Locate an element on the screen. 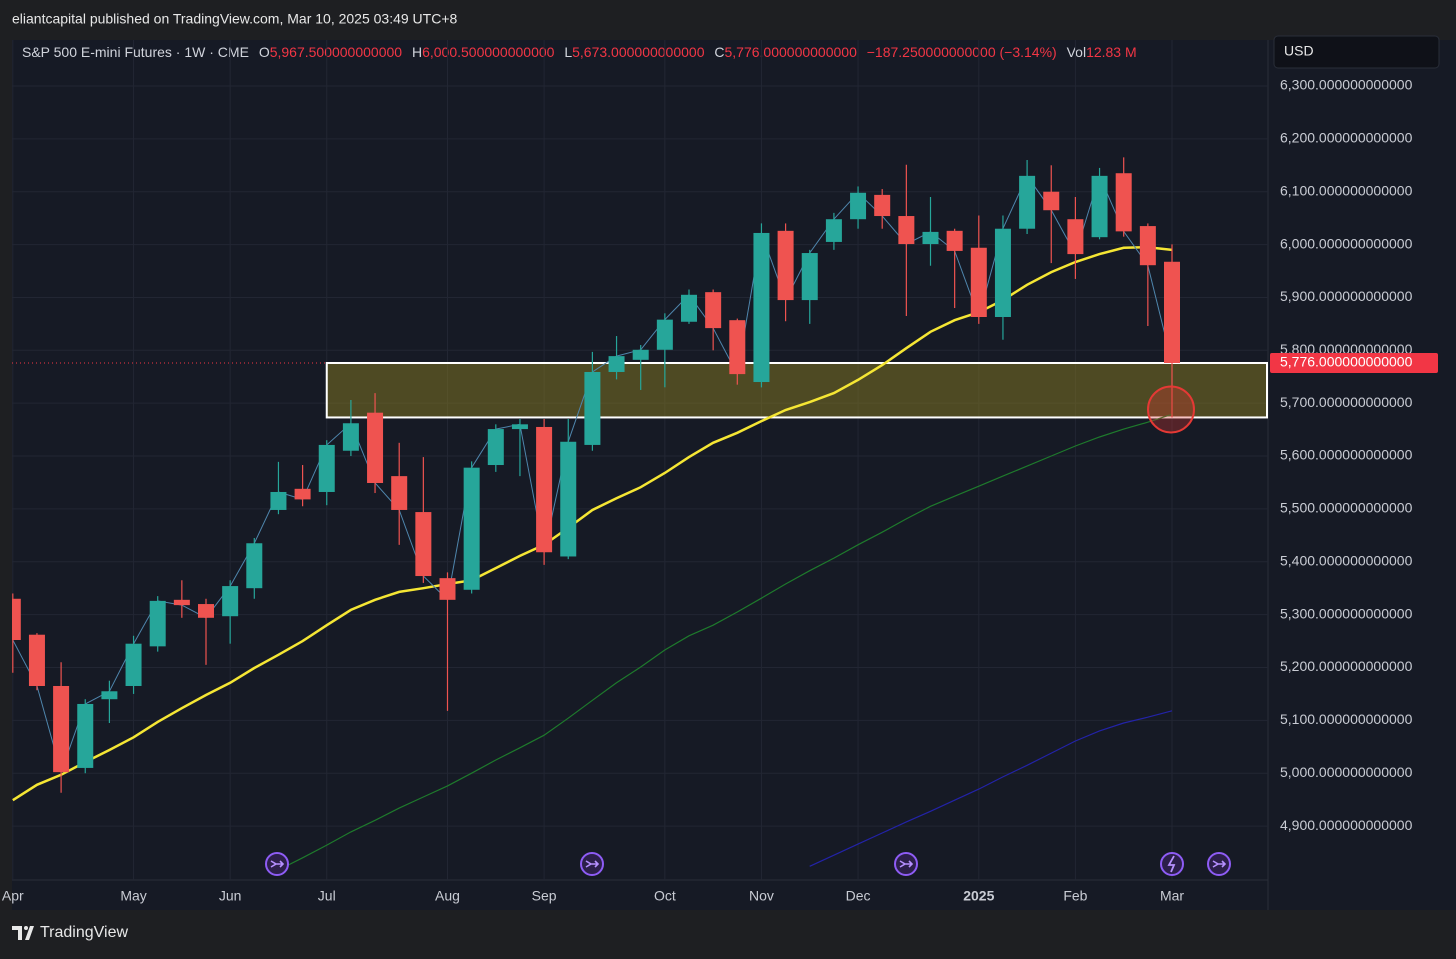 This screenshot has height=959, width=1456. ohlc-key: C is located at coordinates (719, 52).